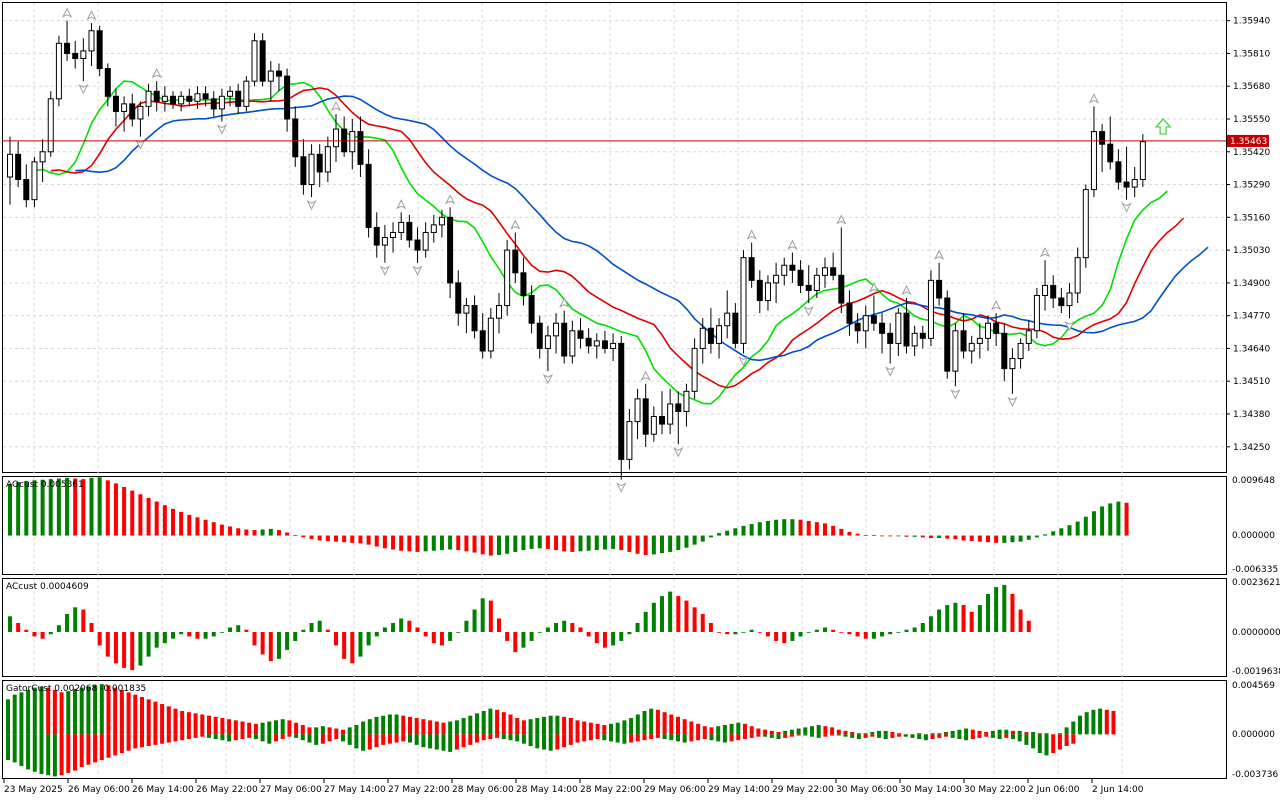  Describe the element at coordinates (739, 790) in the screenshot. I see `time-tick-label: 29 May 14:00` at that location.